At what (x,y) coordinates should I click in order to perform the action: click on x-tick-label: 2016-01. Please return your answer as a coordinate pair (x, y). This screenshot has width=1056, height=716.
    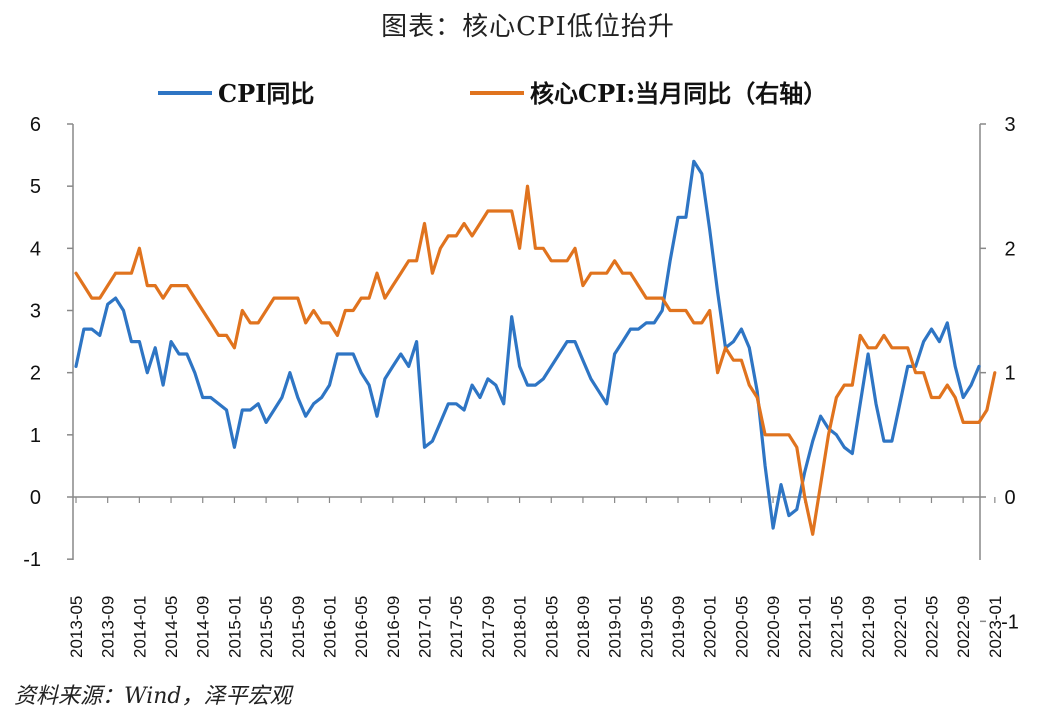
    Looking at the image, I should click on (329, 627).